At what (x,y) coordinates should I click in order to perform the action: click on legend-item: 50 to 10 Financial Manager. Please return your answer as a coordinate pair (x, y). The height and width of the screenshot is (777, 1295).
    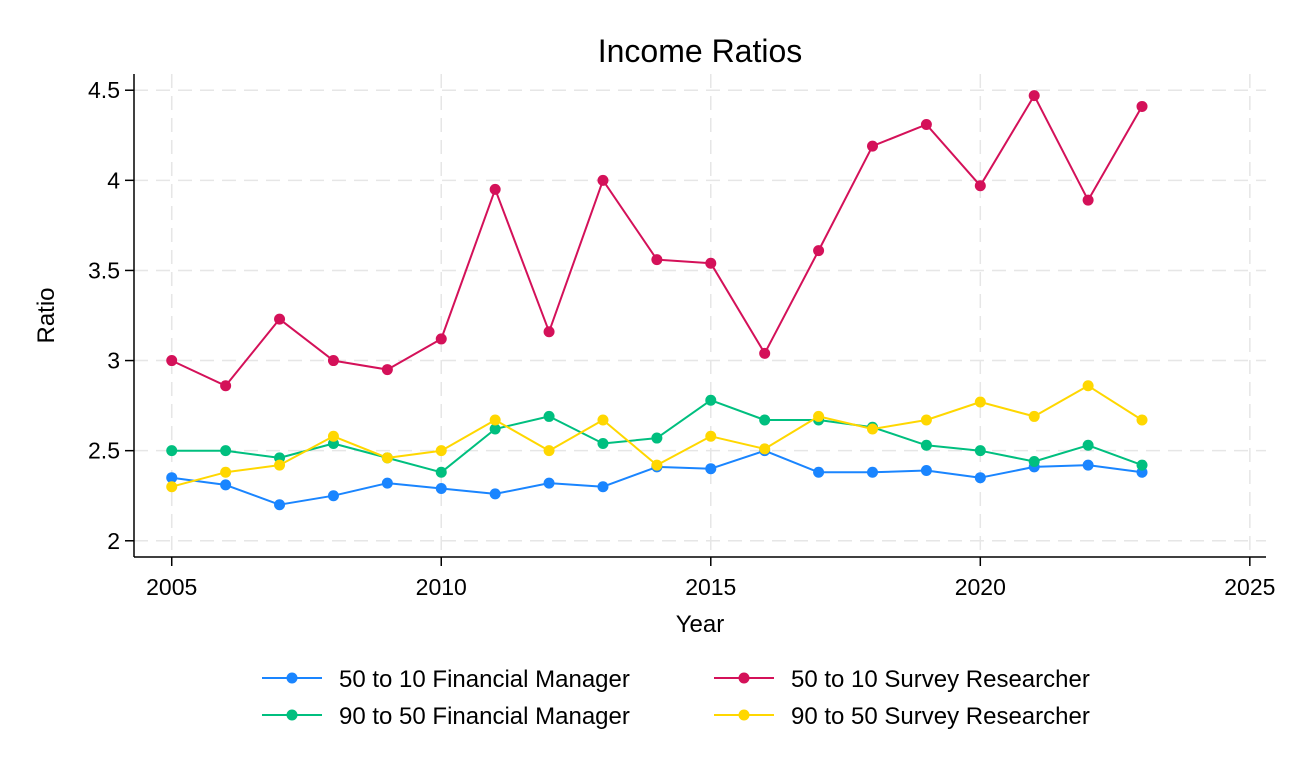
    Looking at the image, I should click on (446, 679).